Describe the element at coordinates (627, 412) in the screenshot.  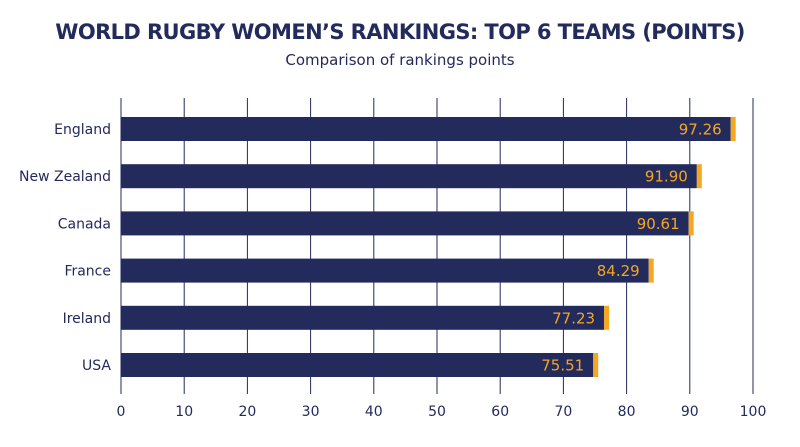
I see `x-tick-label: 80` at that location.